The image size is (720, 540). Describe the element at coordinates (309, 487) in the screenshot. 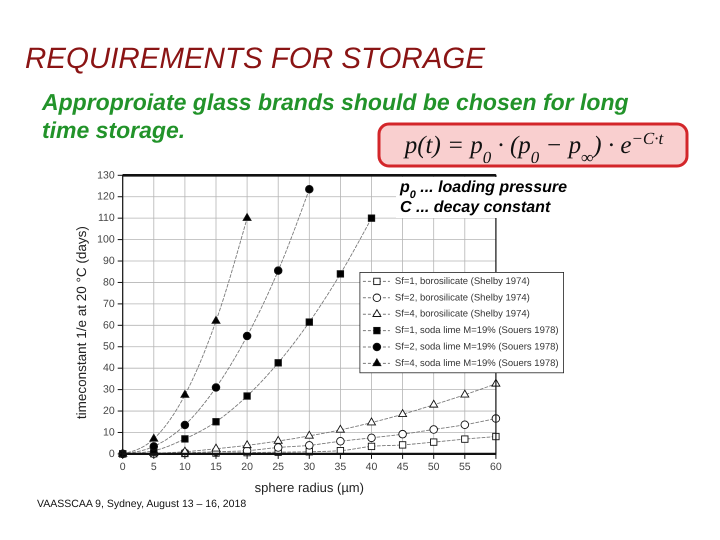

I see `x-axis-title: sphere radius (µm)` at that location.